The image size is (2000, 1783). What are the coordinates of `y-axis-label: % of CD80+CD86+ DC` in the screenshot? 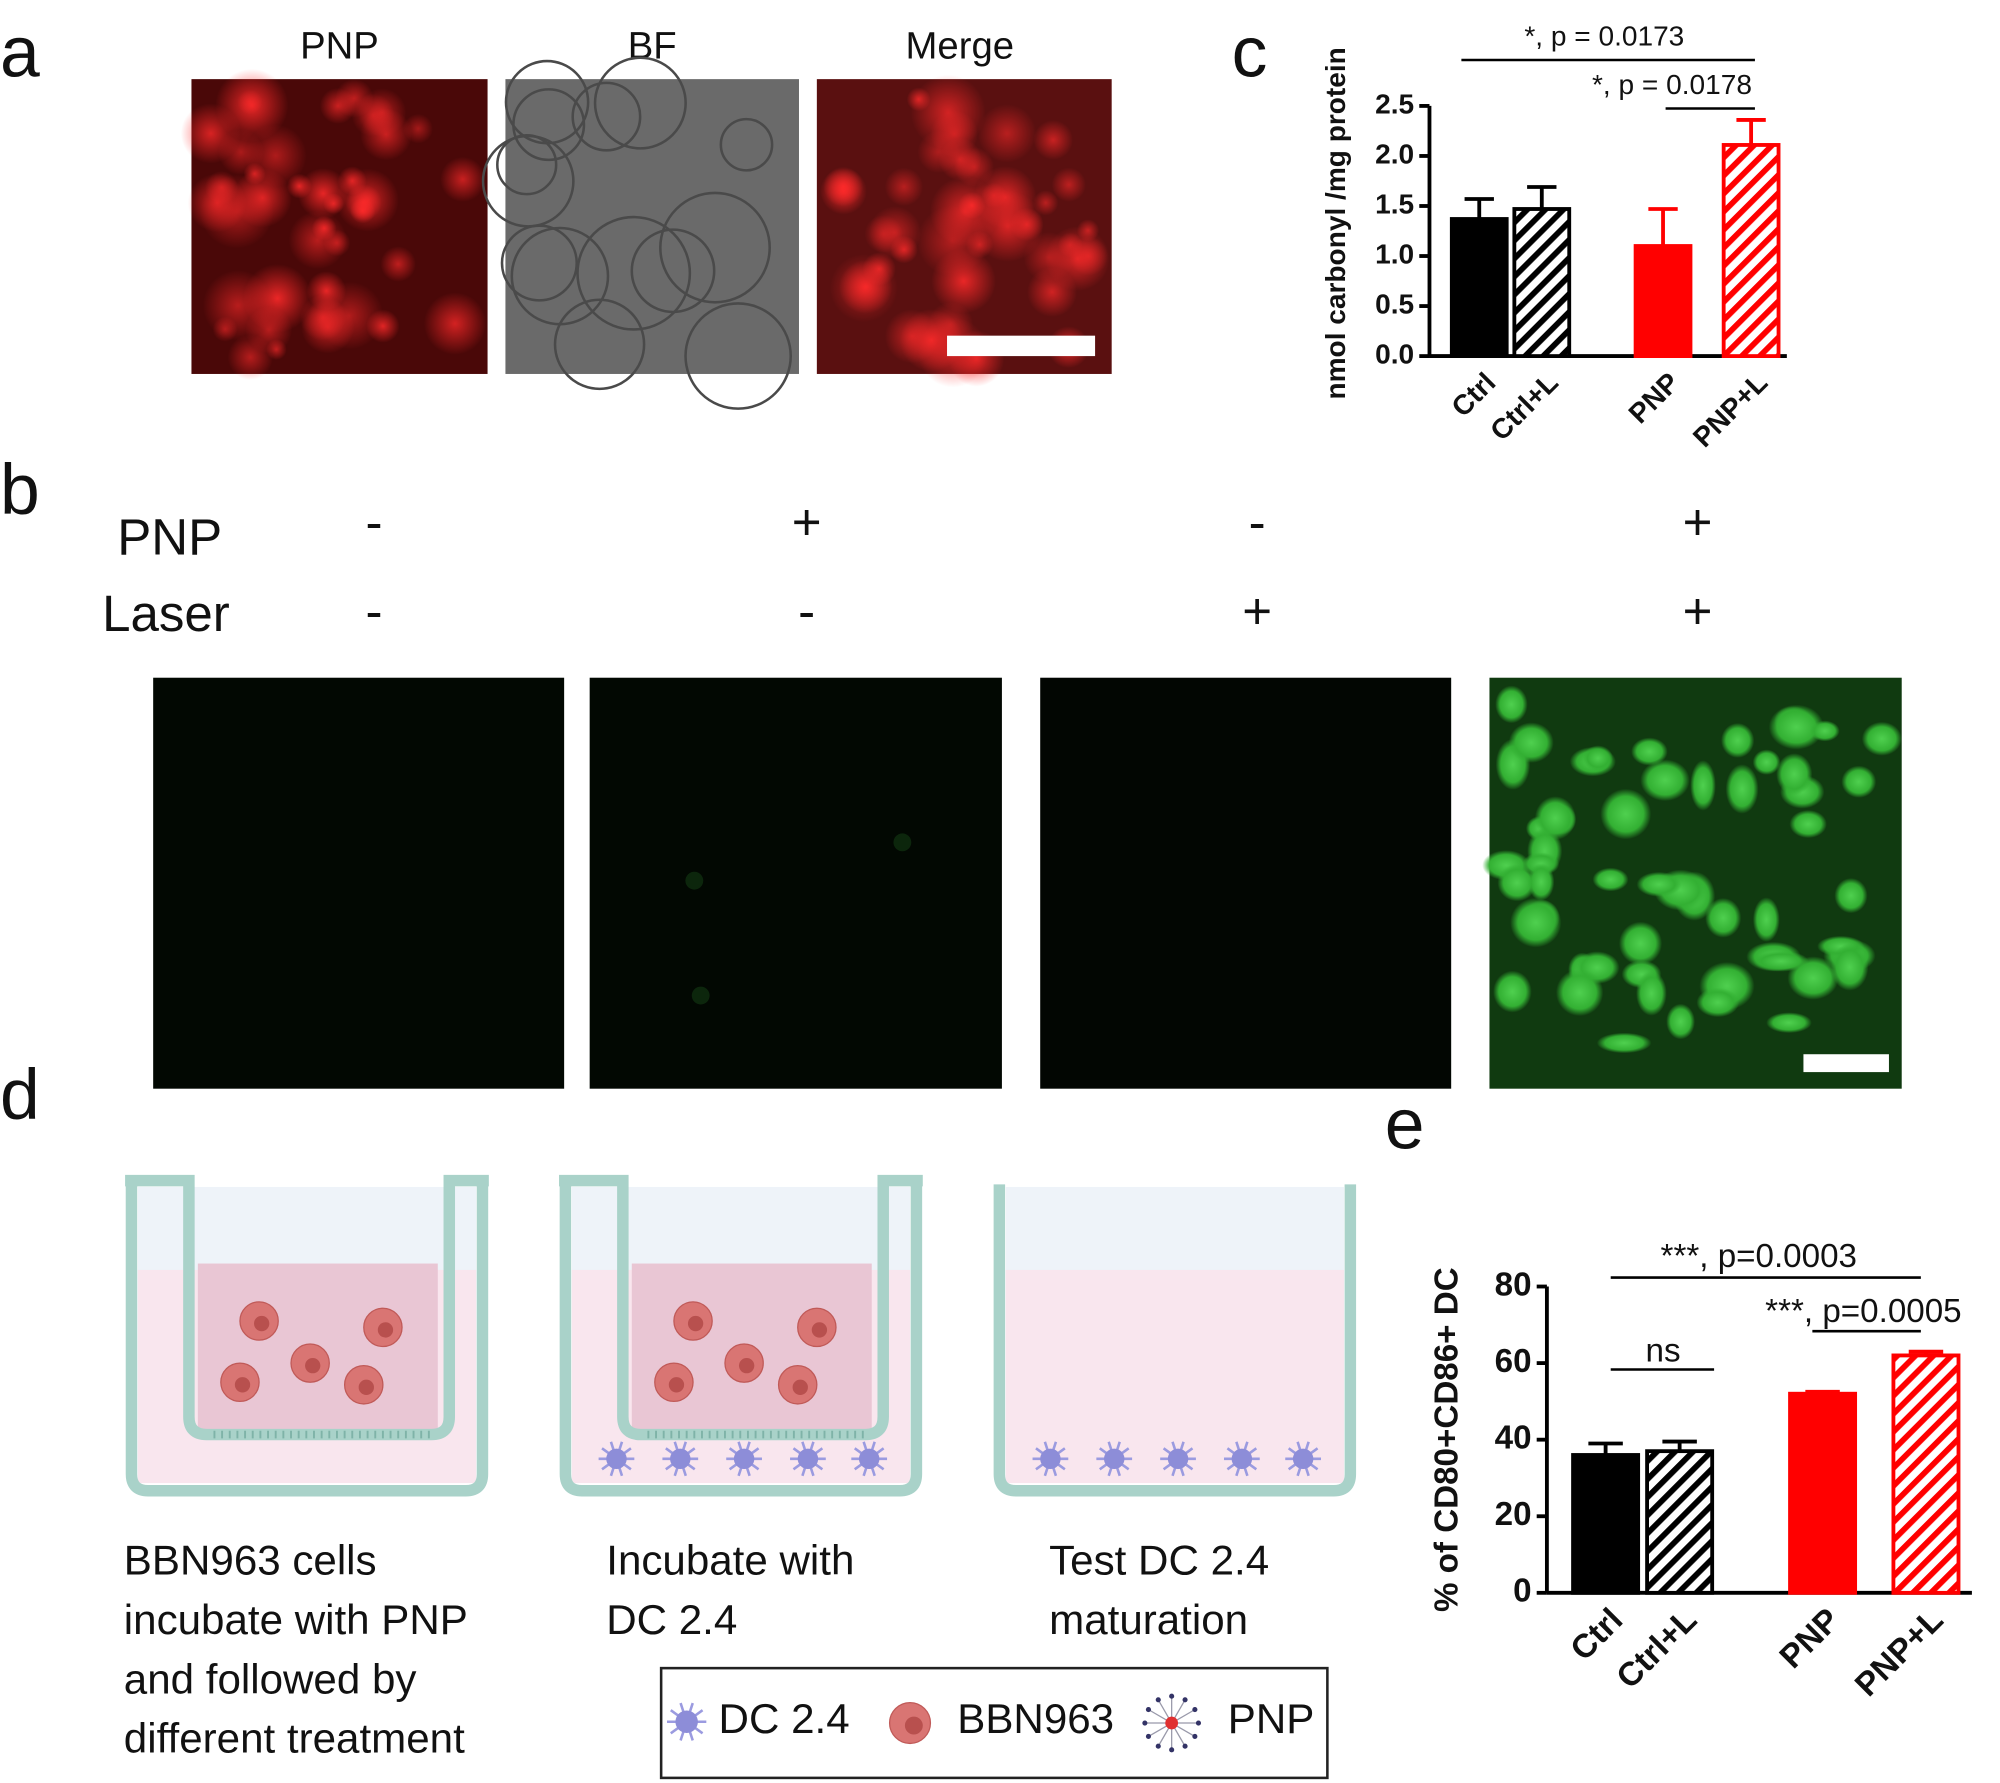 It's located at (1446, 1439).